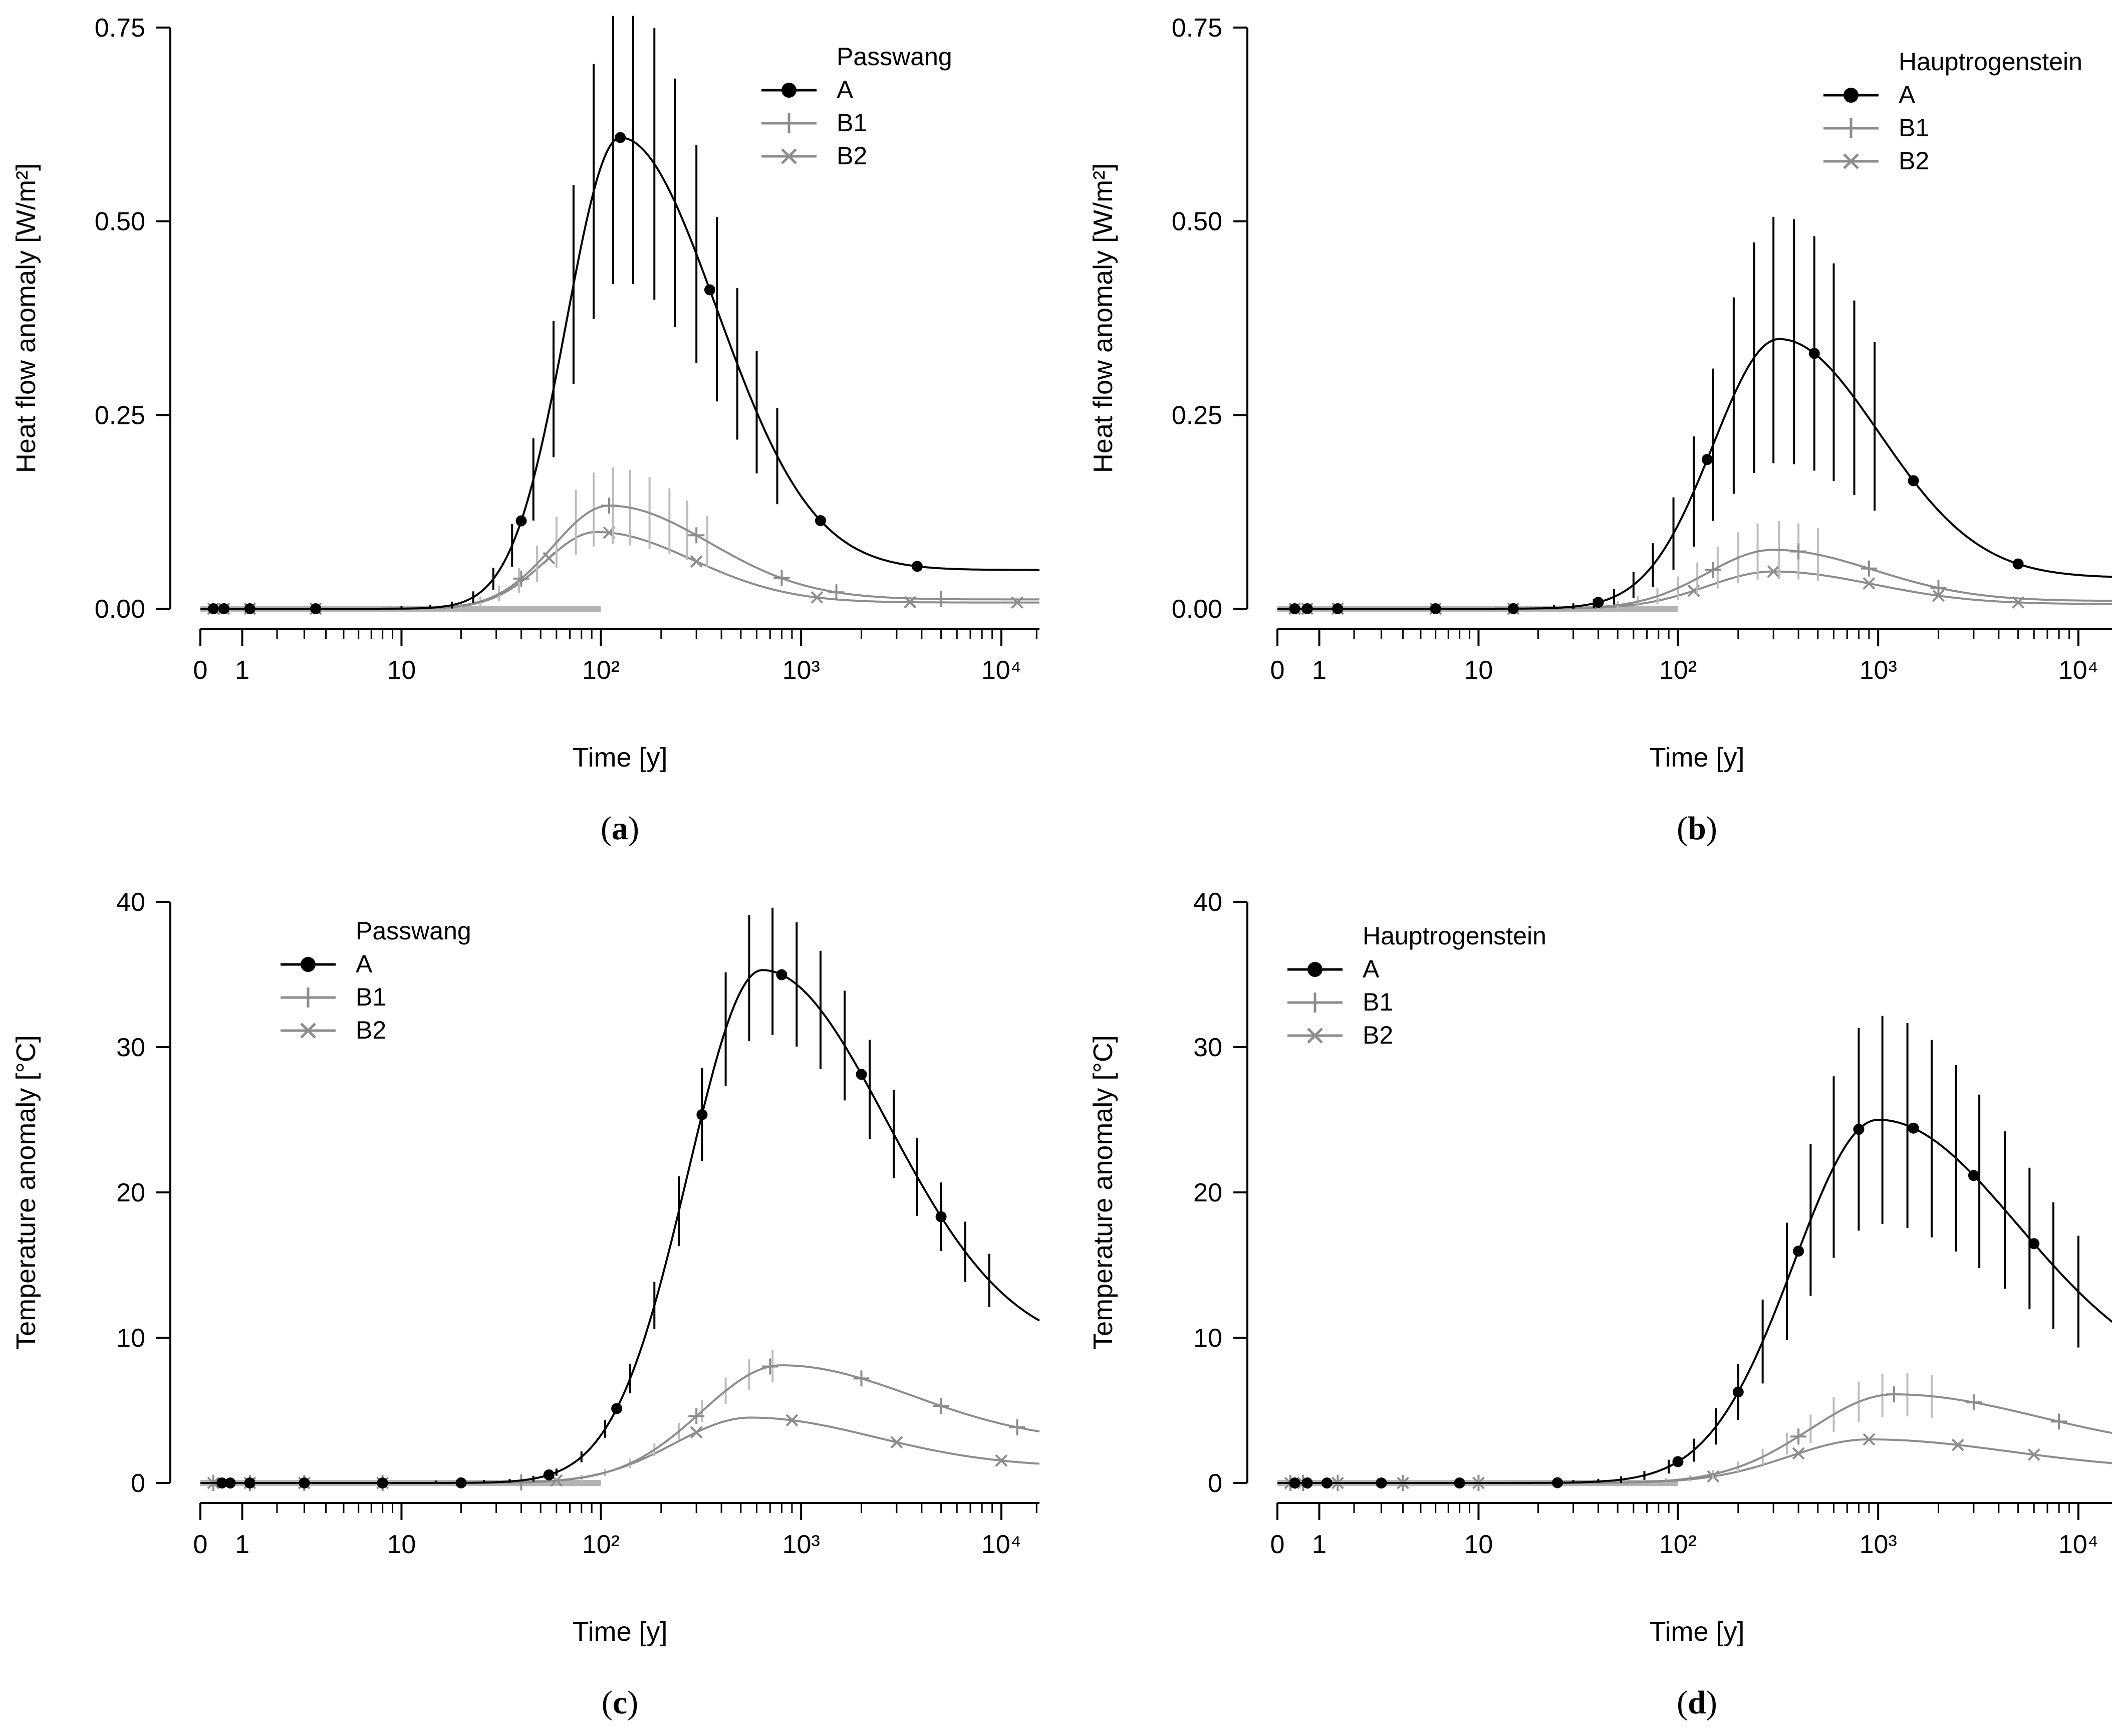 Image resolution: width=2112 pixels, height=1736 pixels. What do you see at coordinates (376, 980) in the screenshot?
I see `legend: Passwang A B1 B2` at bounding box center [376, 980].